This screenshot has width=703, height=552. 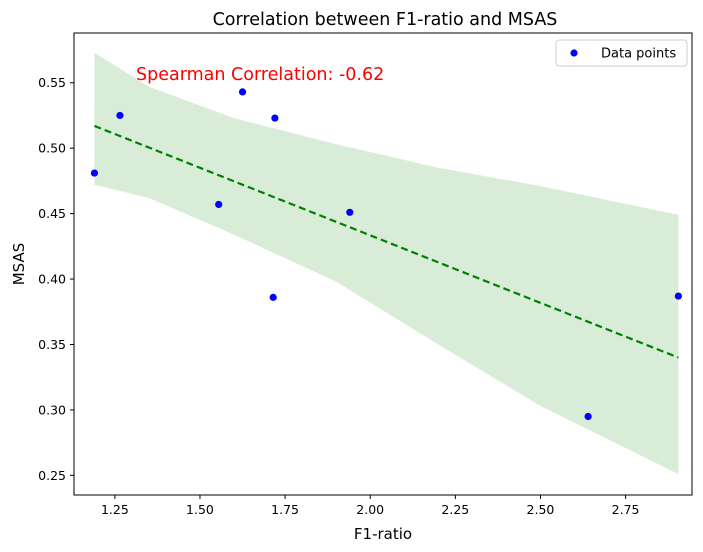 What do you see at coordinates (626, 509) in the screenshot?
I see `x-tick-label: 2.75` at bounding box center [626, 509].